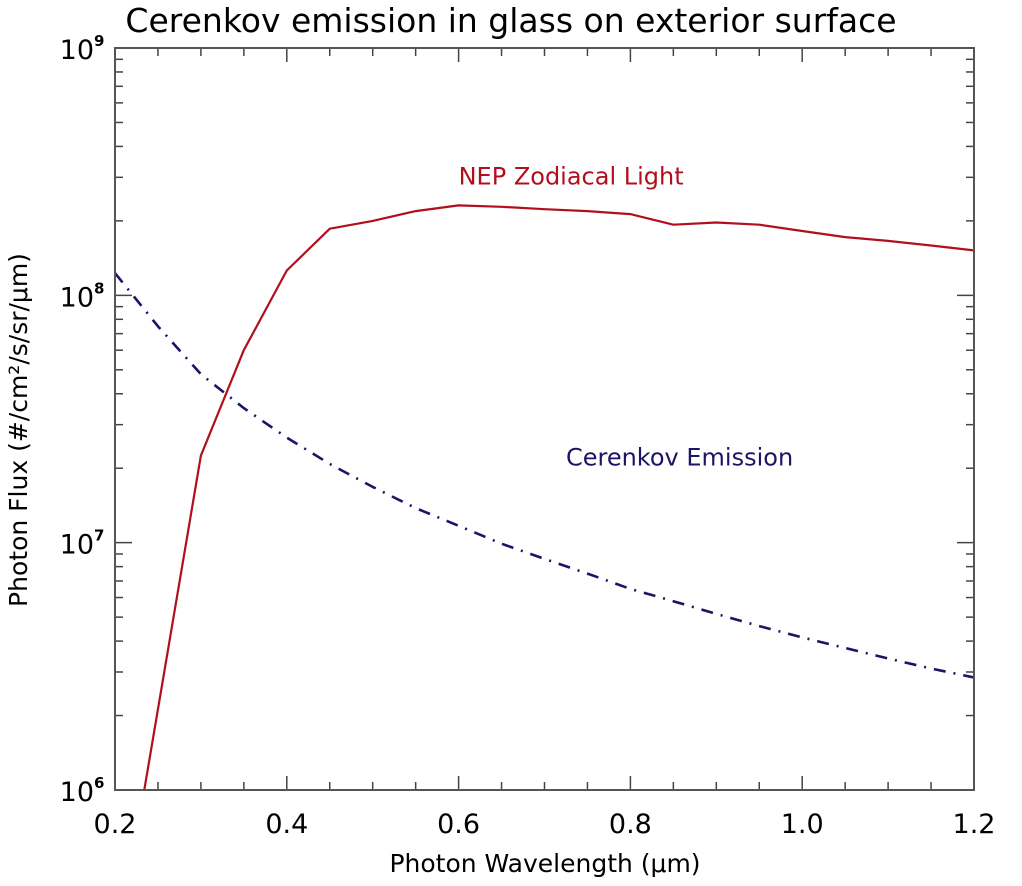 The image size is (1022, 886). I want to click on x-tick-label: 0.2, so click(115, 824).